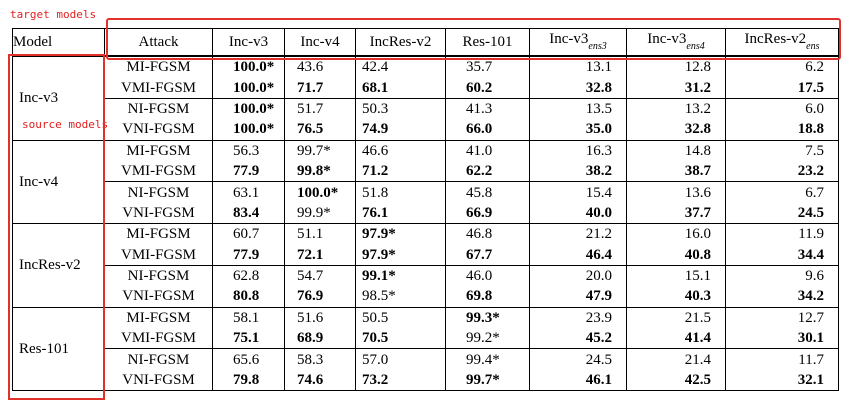 The image size is (855, 403). What do you see at coordinates (782, 42) in the screenshot?
I see `header-incres-v2-ens: IncRes-v2ens` at bounding box center [782, 42].